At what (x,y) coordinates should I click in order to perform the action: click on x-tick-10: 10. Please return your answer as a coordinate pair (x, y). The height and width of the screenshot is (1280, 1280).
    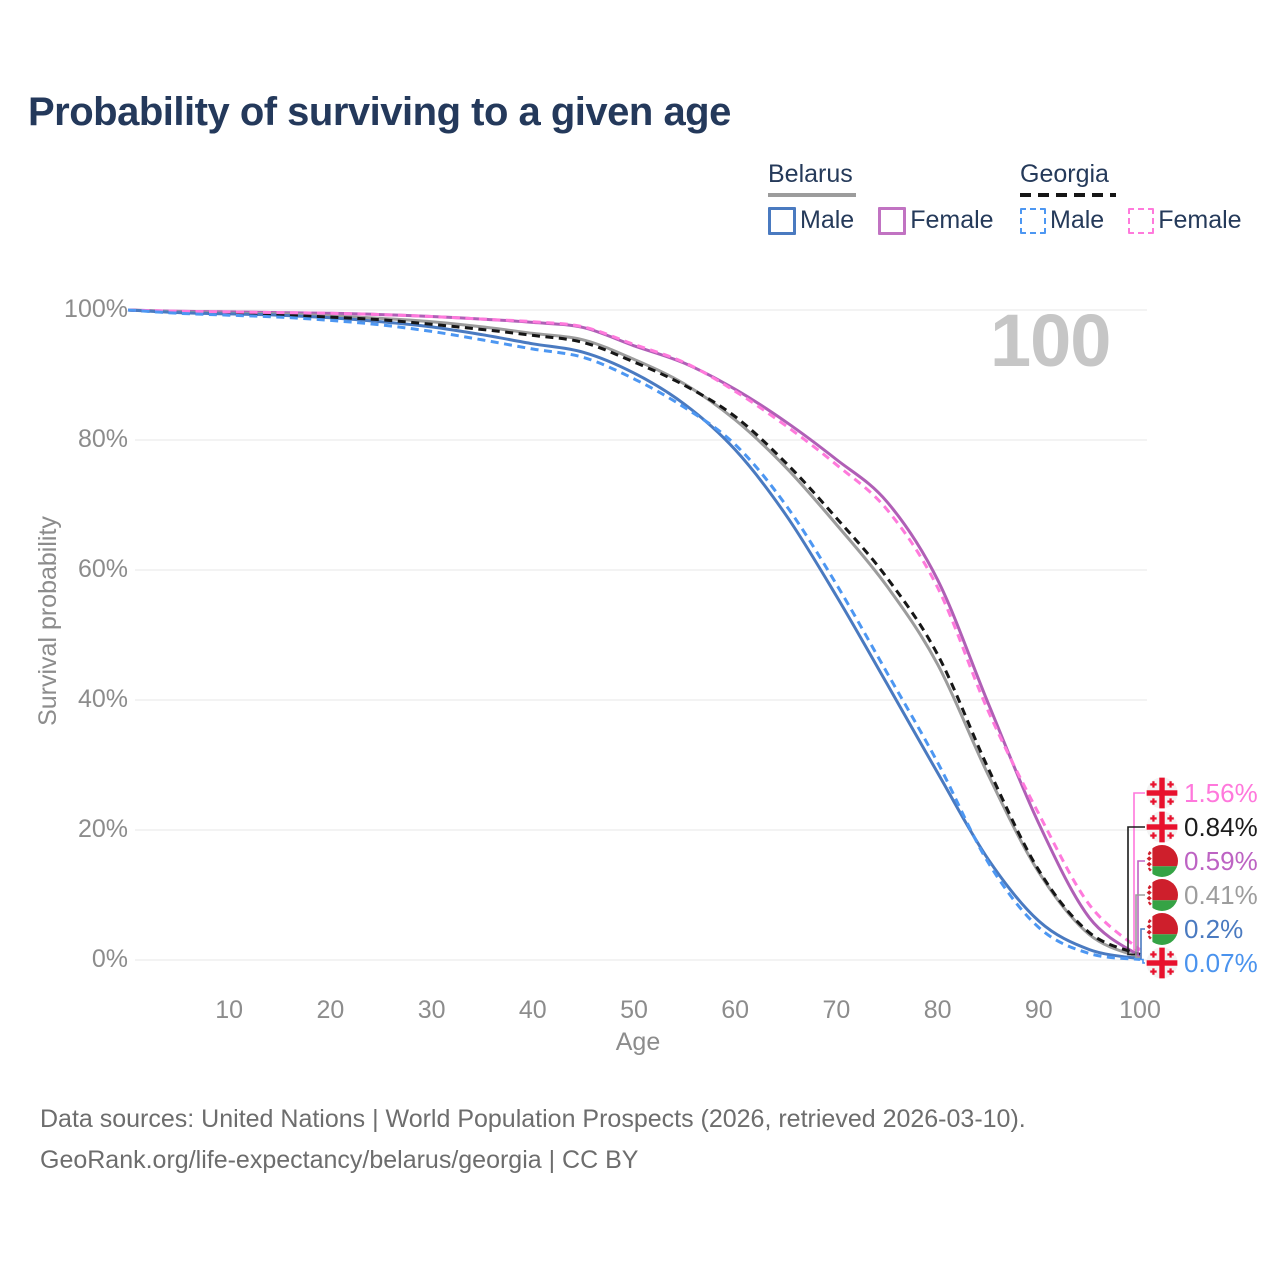
    Looking at the image, I should click on (229, 1010).